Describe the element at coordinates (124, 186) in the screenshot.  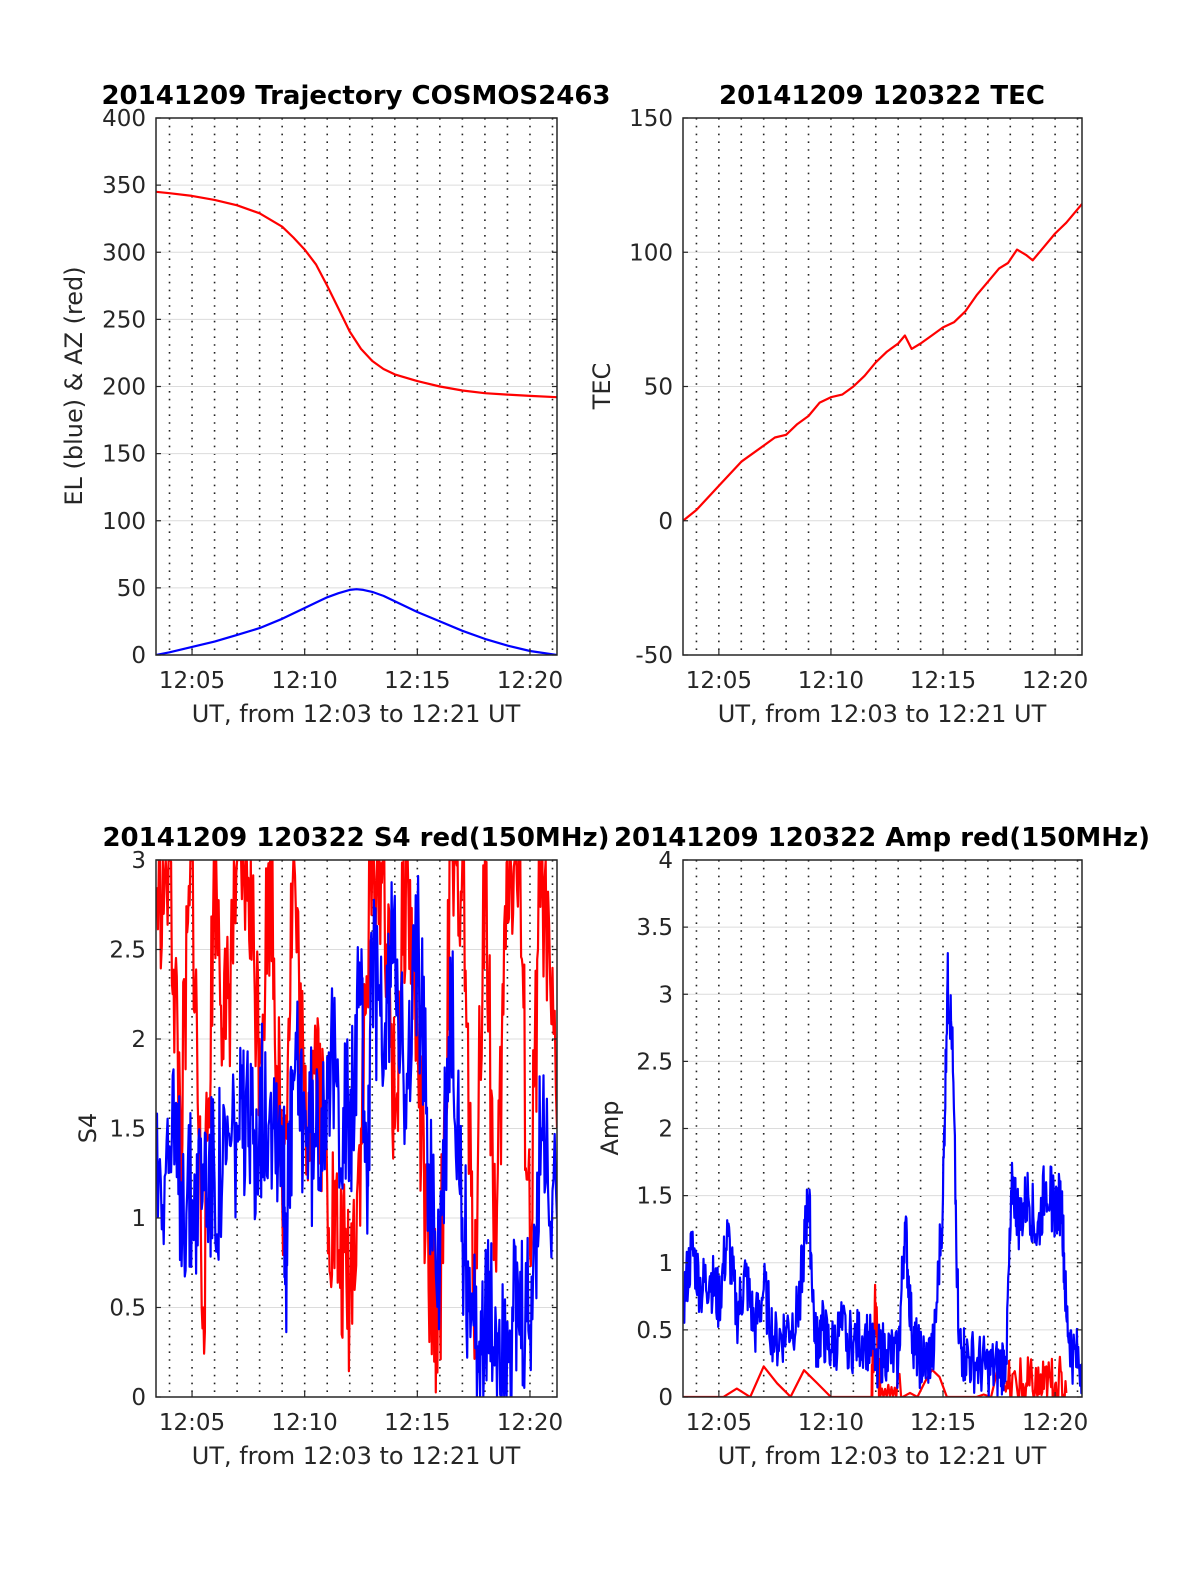
I see `y-tick-label: 350` at that location.